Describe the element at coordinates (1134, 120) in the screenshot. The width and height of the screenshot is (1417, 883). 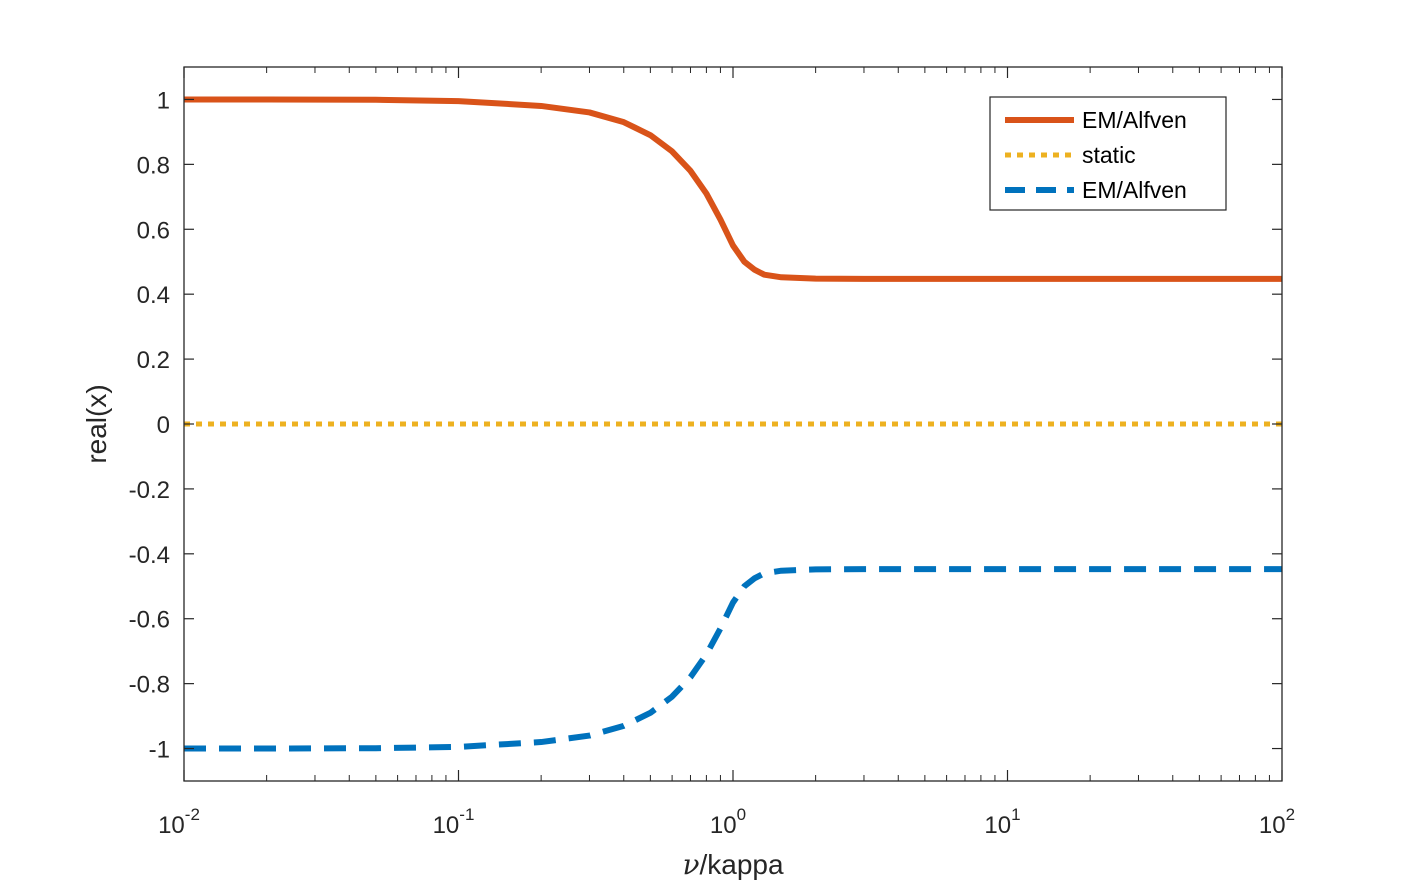
I see `legend-label-1: EM/Alfven` at that location.